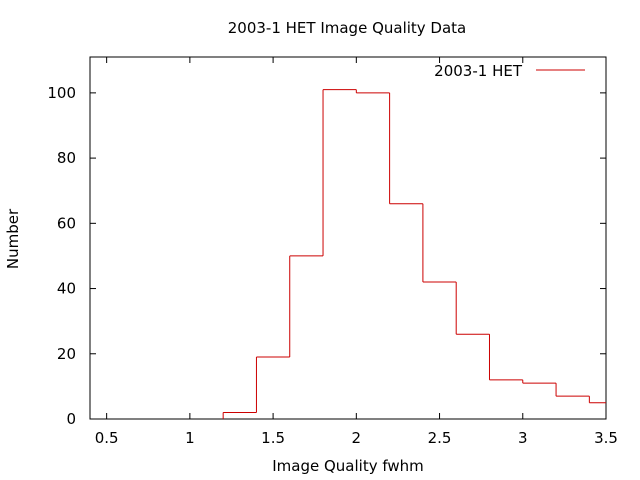 The image size is (640, 480). I want to click on legend: 2003-1 HET, so click(509, 71).